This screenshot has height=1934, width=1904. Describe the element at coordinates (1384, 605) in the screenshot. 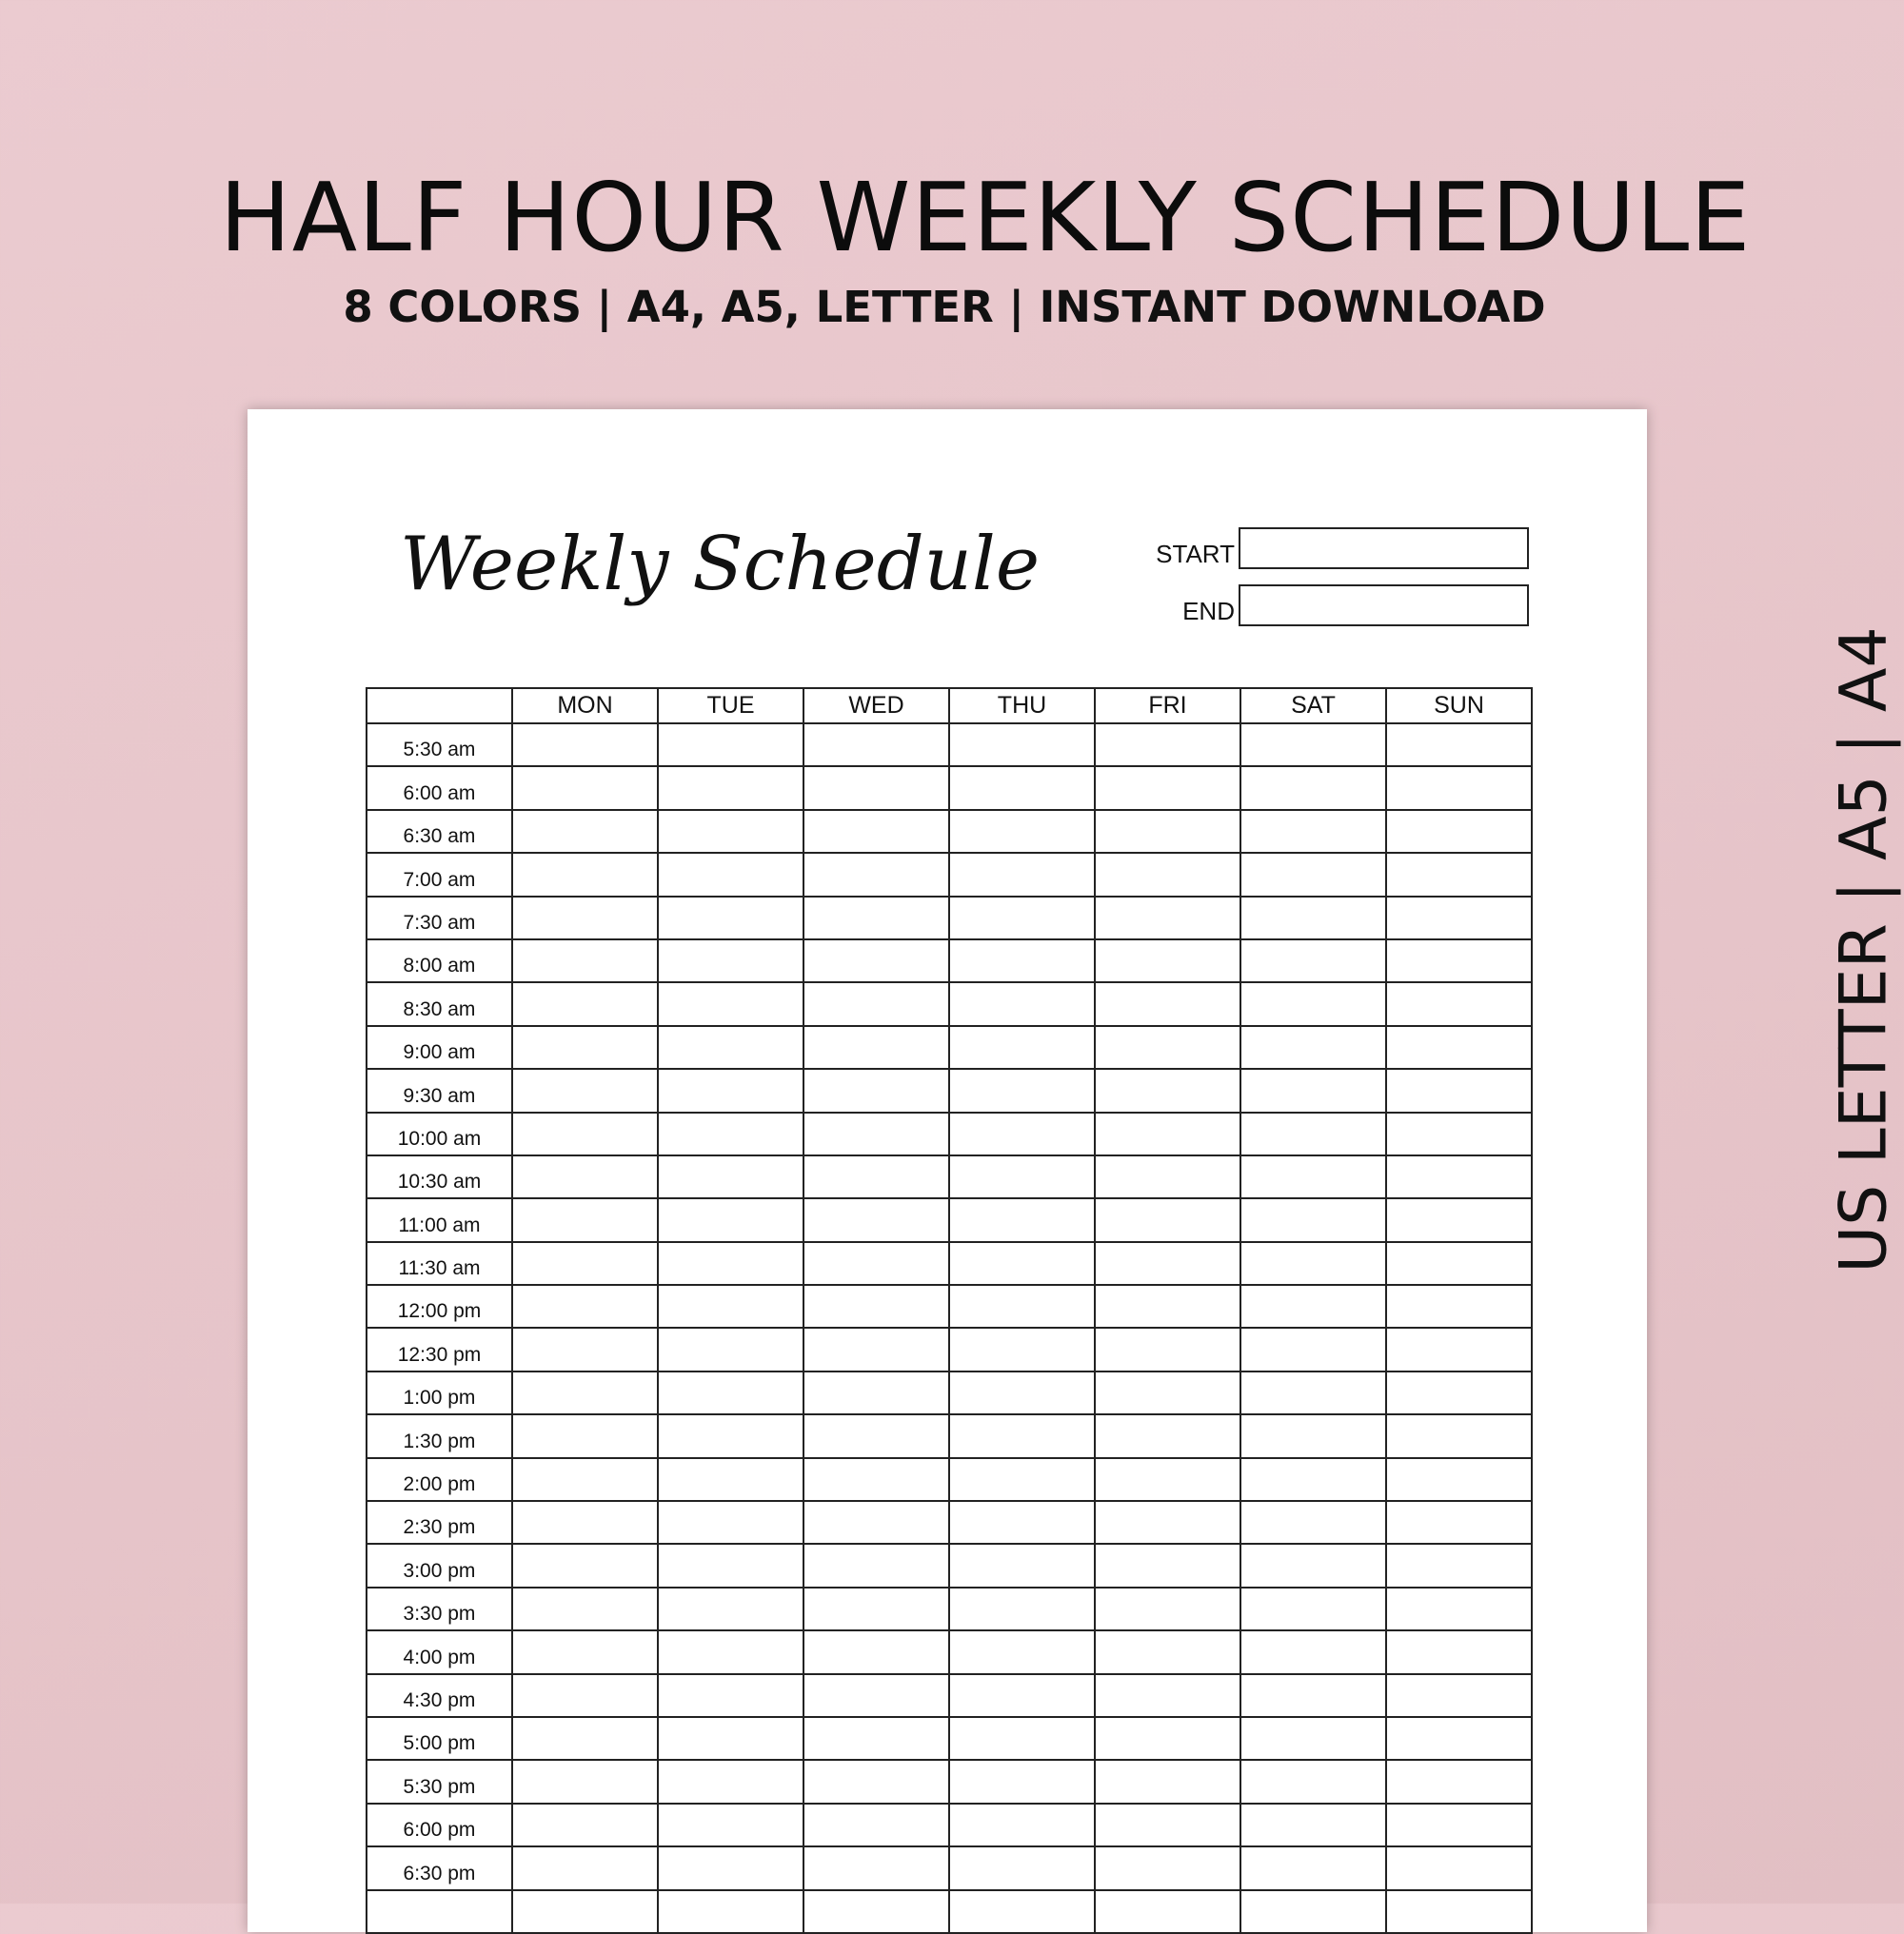

I see `end-field` at that location.